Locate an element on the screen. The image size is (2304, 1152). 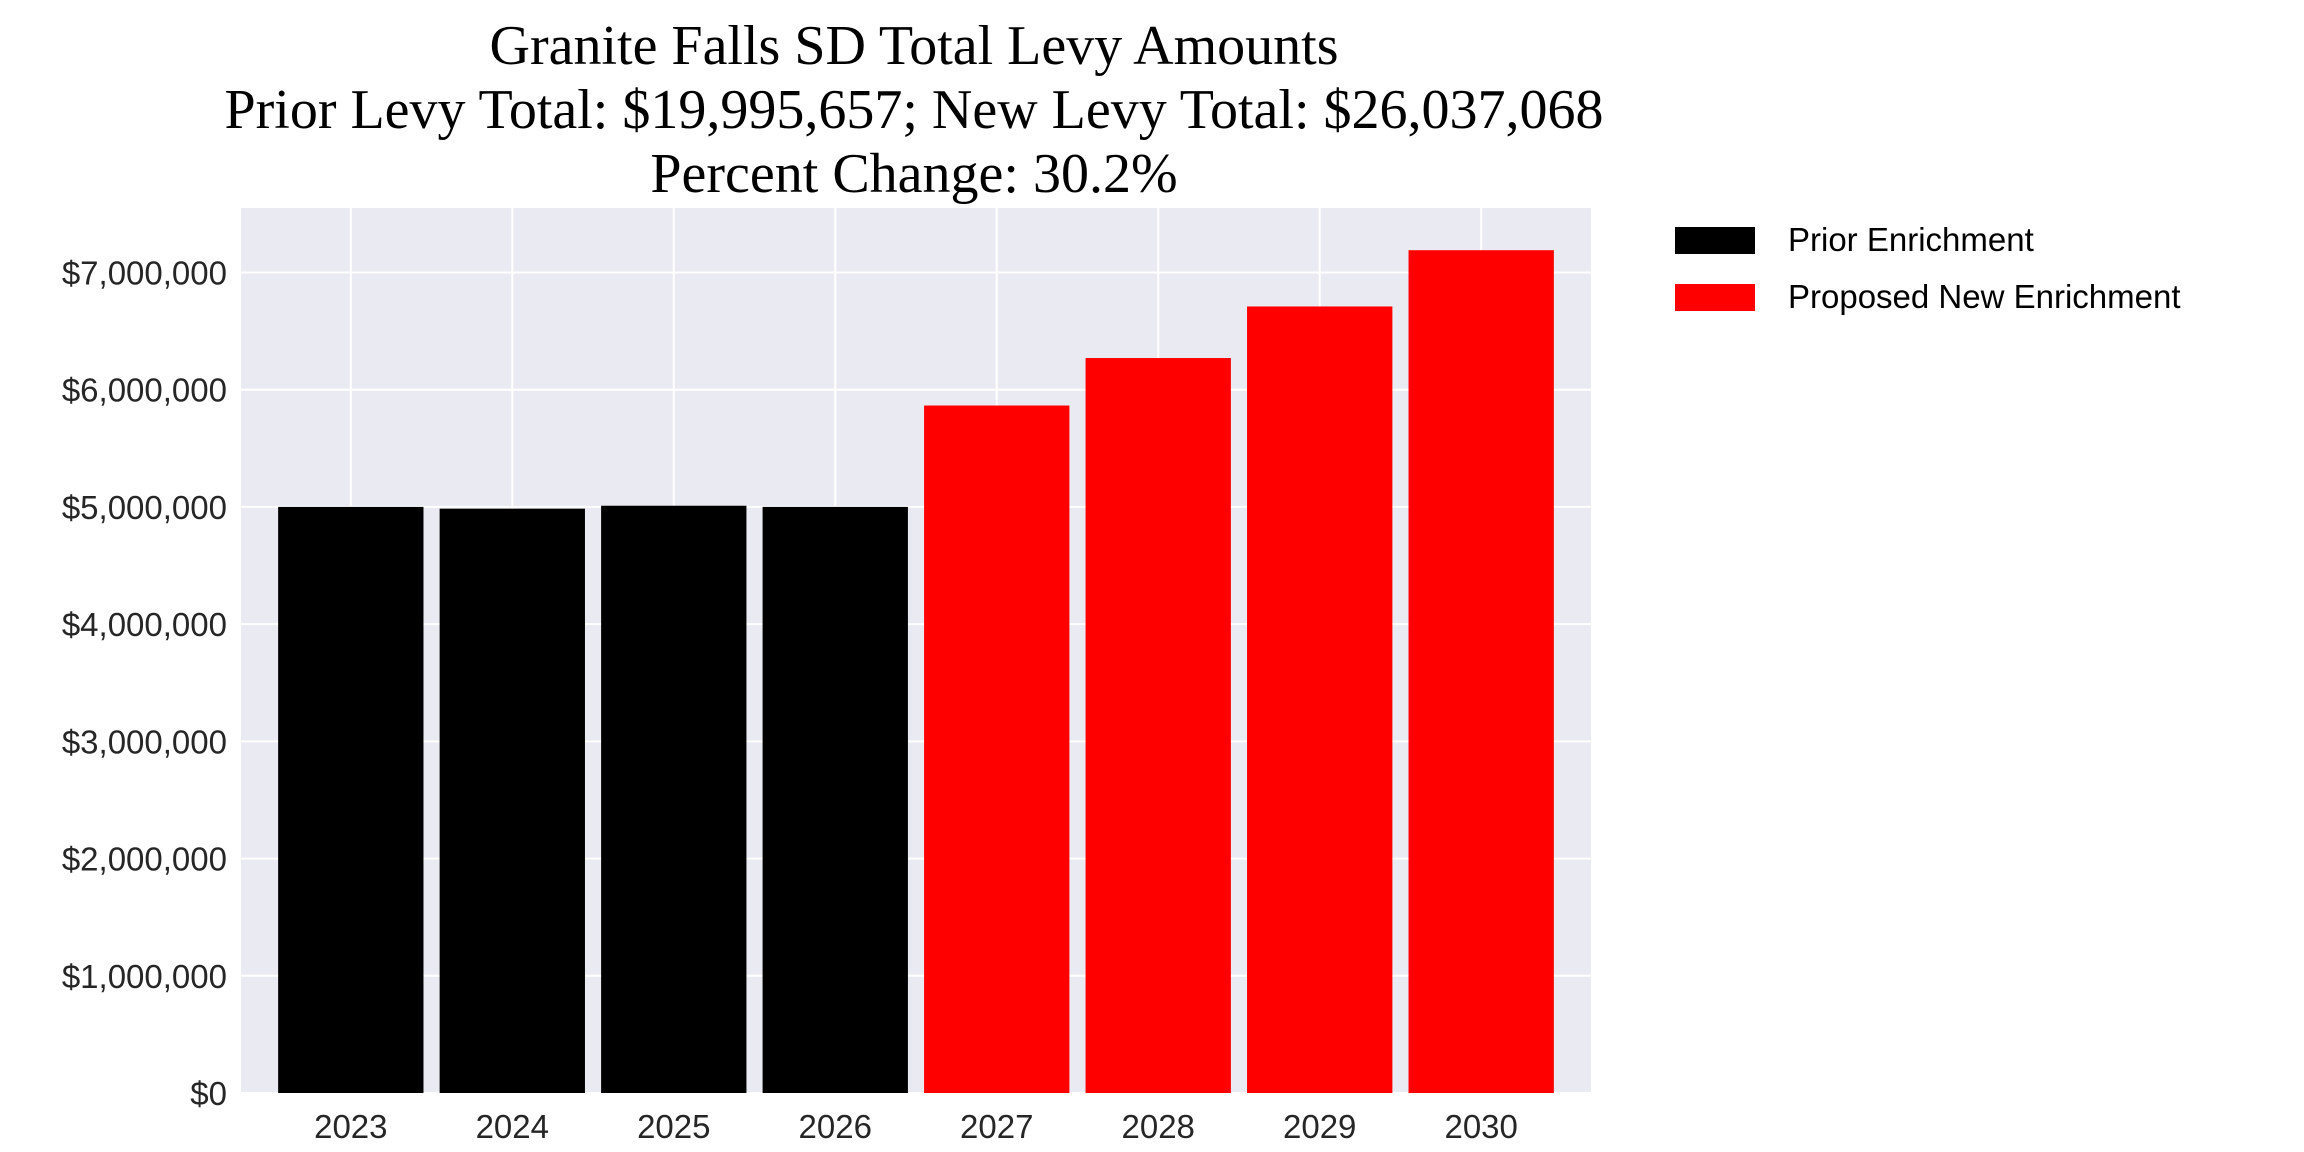
x-tick-label: 2027 is located at coordinates (996, 1126).